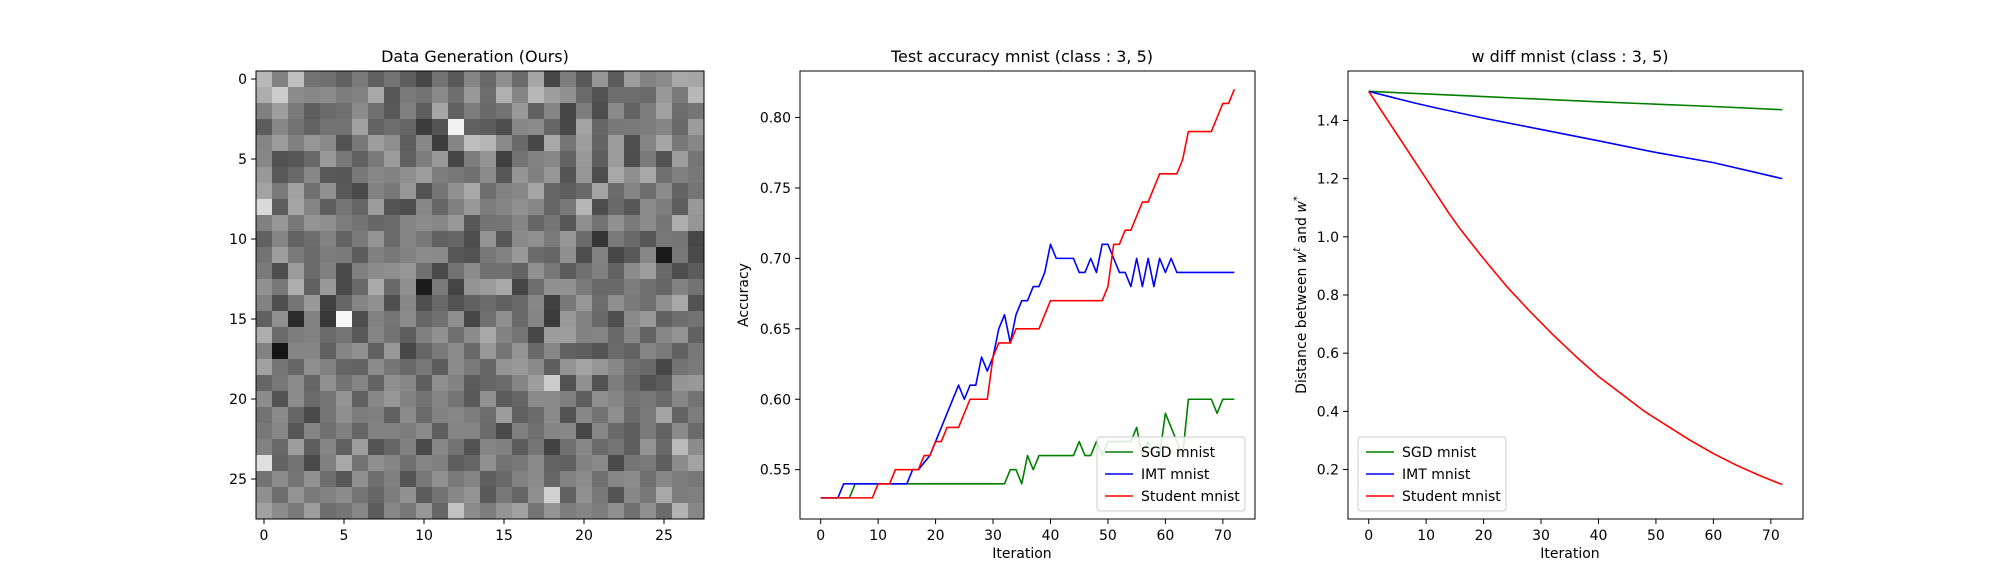  I want to click on wdiff-legend: SGD mnist IMT mnist Student mnist, so click(1432, 474).